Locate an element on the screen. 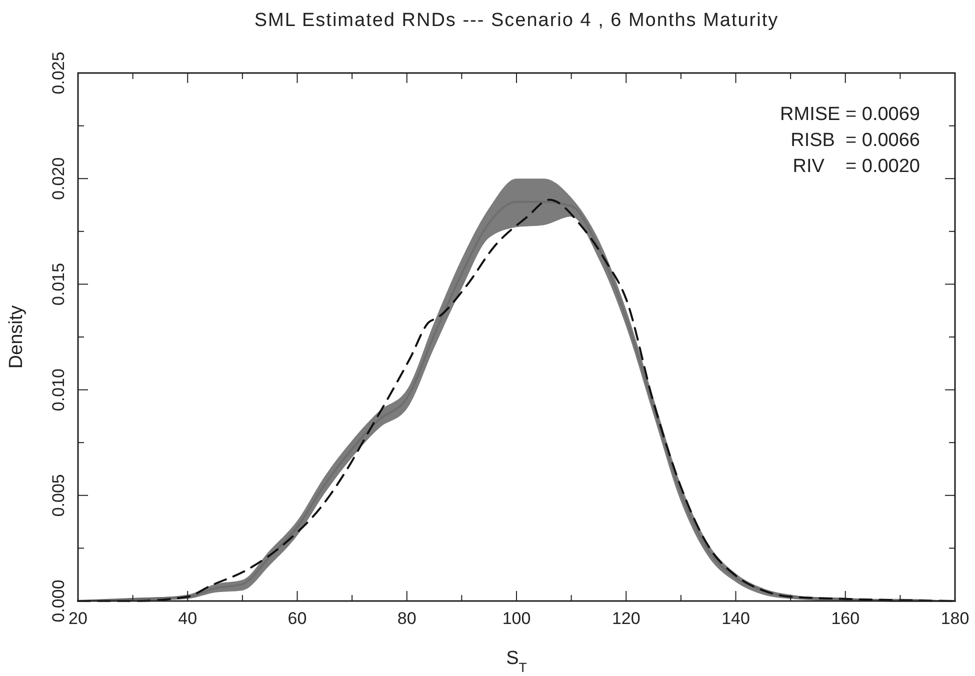 This screenshot has height=676, width=975. y-tick-label: 0.010 is located at coordinates (58, 390).